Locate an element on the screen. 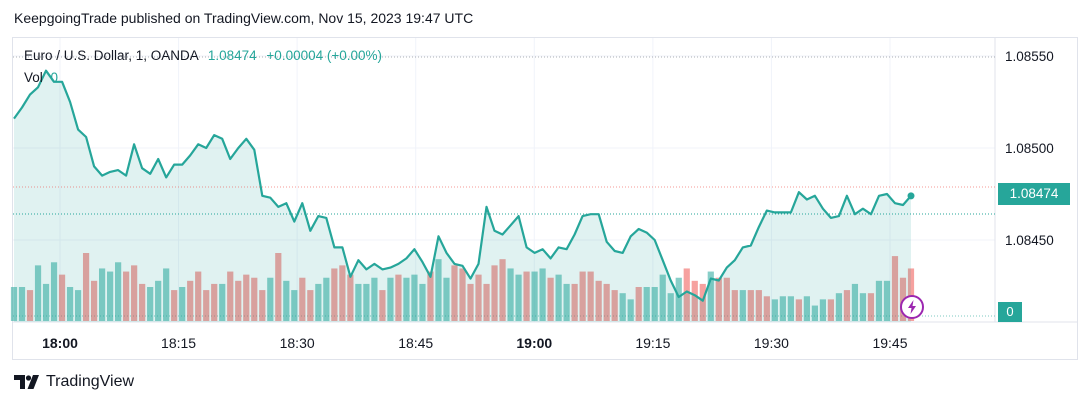  volume-legend: Vol 0 is located at coordinates (41, 77).